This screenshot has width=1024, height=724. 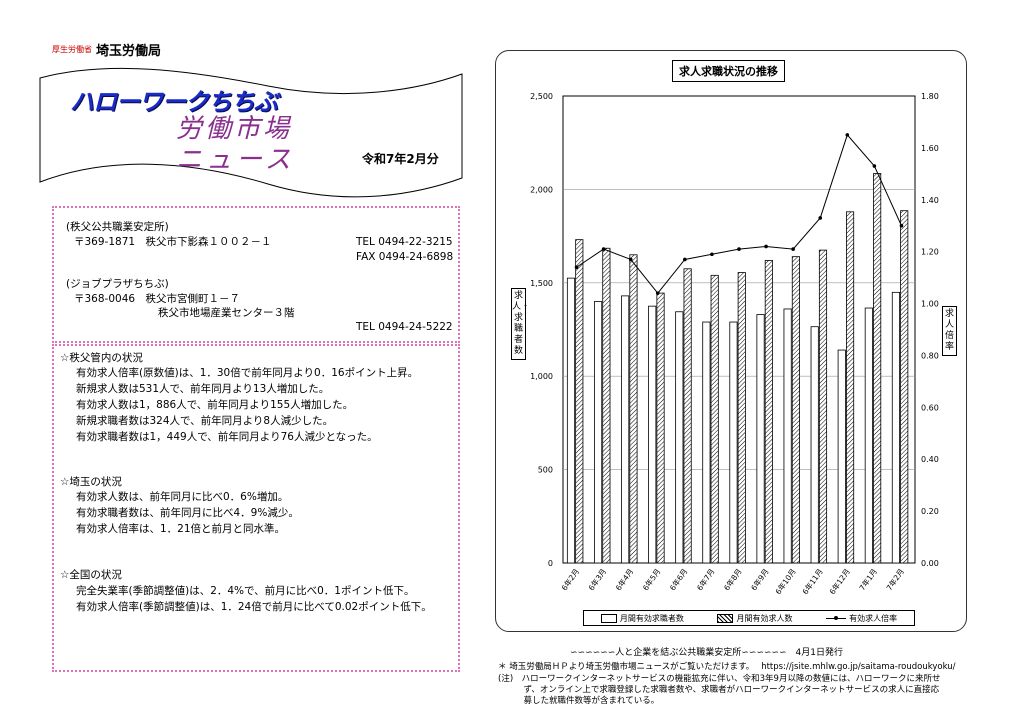 I want to click on y-right-tick-label: 1.40, so click(x=930, y=200).